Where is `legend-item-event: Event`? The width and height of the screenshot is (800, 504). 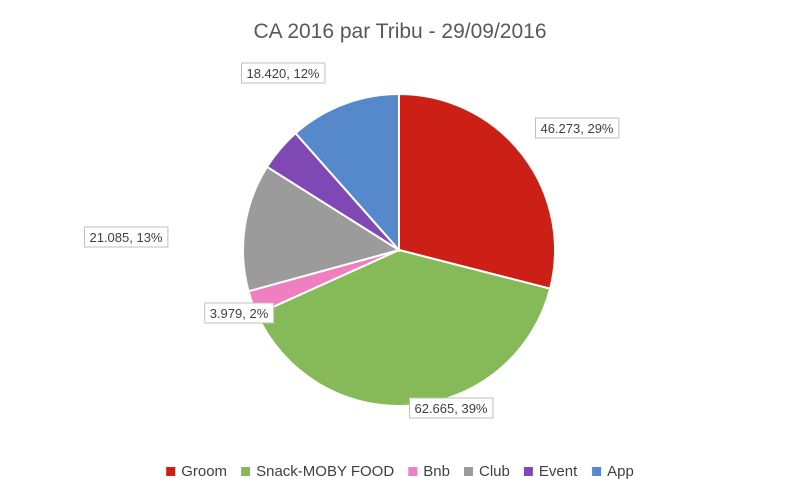
legend-item-event: Event is located at coordinates (550, 471).